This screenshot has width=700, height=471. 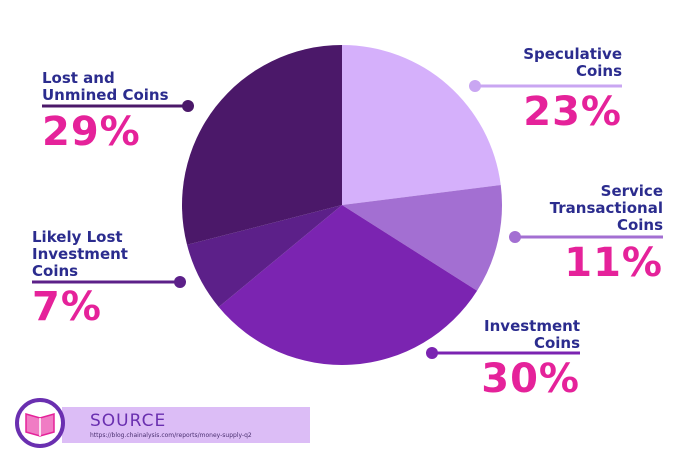 What do you see at coordinates (606, 208) in the screenshot?
I see `slice-label: Service Transactional Coins` at bounding box center [606, 208].